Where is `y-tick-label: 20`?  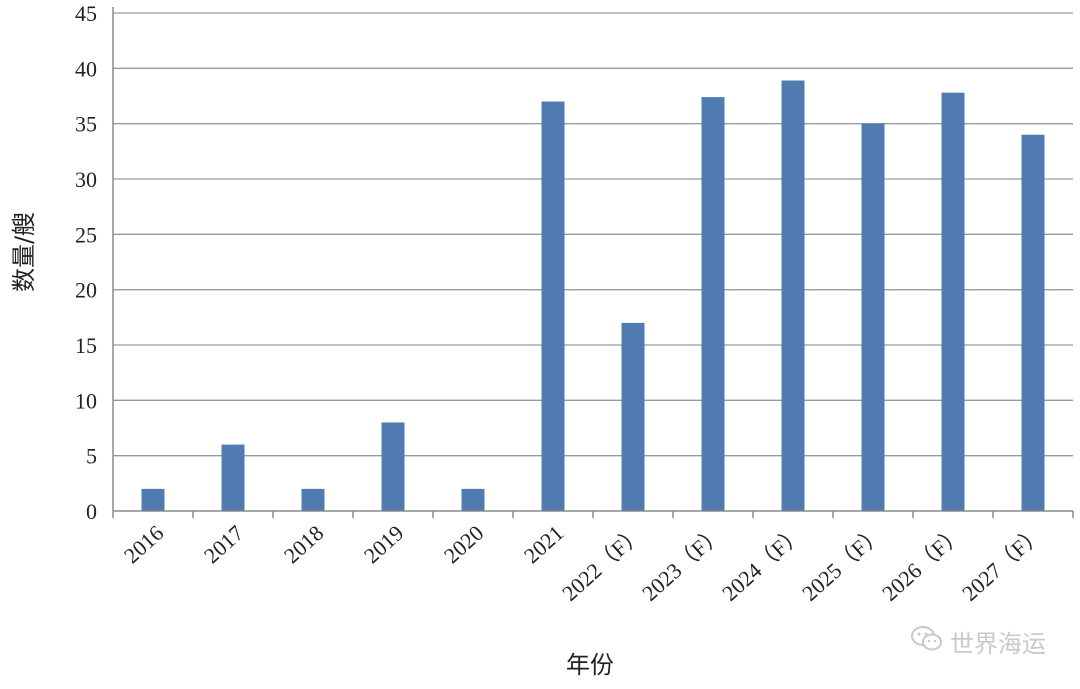 y-tick-label: 20 is located at coordinates (86, 290).